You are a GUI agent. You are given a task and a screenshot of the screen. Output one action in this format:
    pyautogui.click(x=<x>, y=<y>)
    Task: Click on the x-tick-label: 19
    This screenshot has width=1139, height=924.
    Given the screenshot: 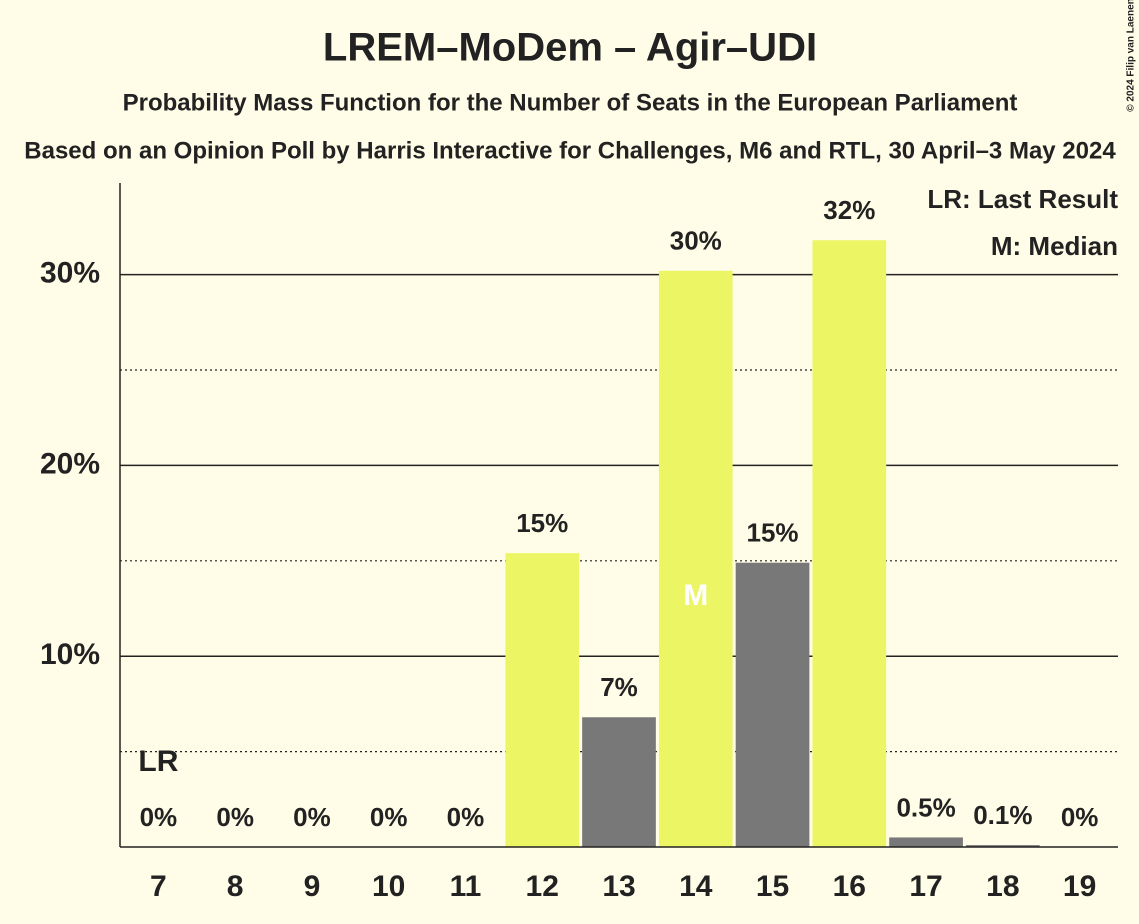 What is the action you would take?
    pyautogui.click(x=1079, y=886)
    